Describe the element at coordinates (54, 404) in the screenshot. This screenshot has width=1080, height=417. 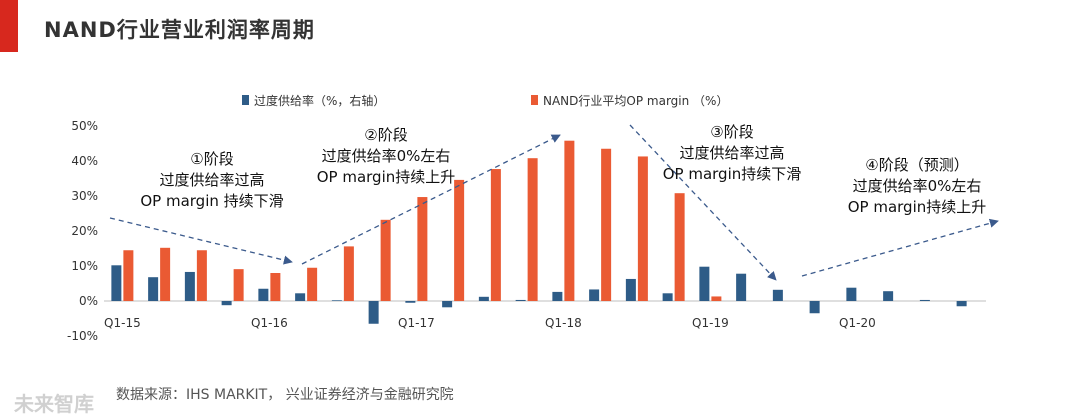
I see `watermark: 未来智库` at that location.